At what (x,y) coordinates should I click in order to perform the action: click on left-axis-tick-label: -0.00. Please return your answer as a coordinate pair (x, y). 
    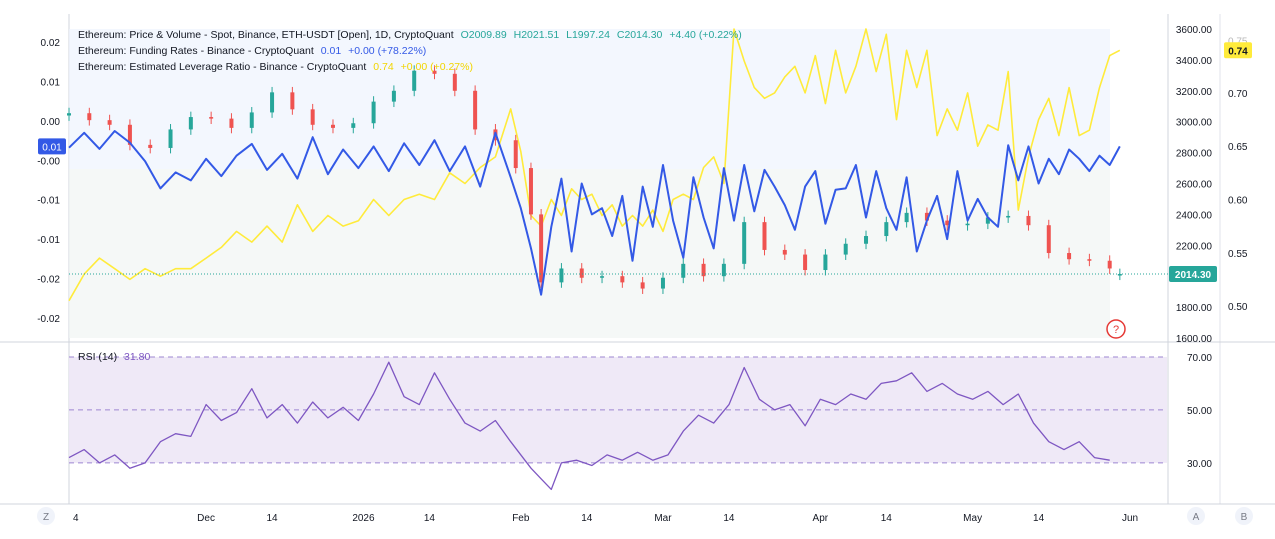
    Looking at the image, I should click on (48, 161).